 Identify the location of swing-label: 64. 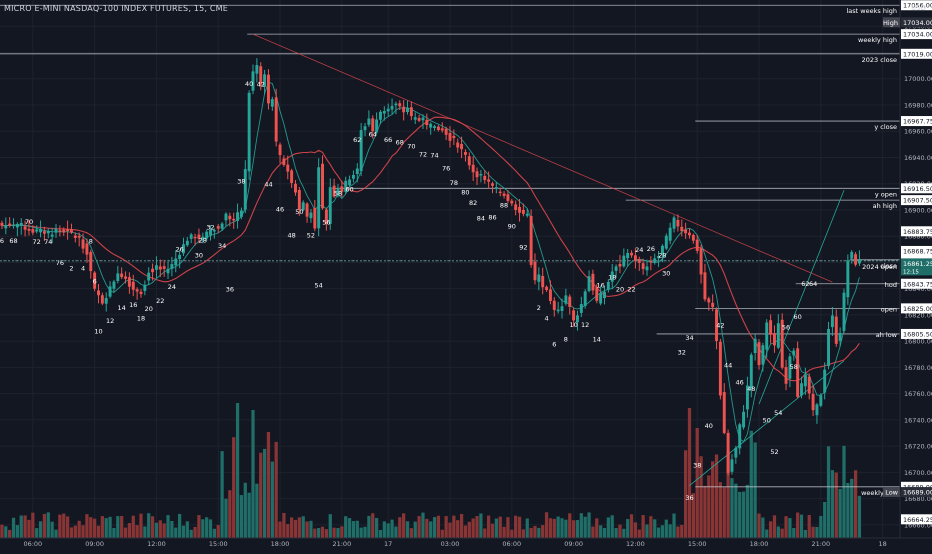
(813, 284).